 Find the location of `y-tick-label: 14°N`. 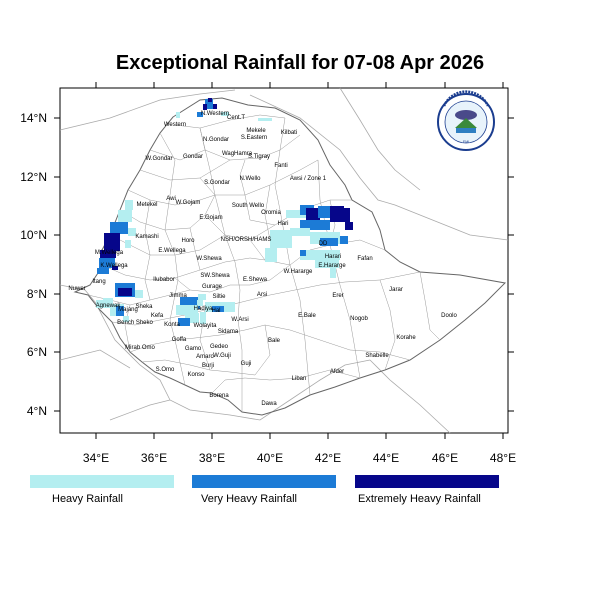

y-tick-label: 14°N is located at coordinates (33, 118).